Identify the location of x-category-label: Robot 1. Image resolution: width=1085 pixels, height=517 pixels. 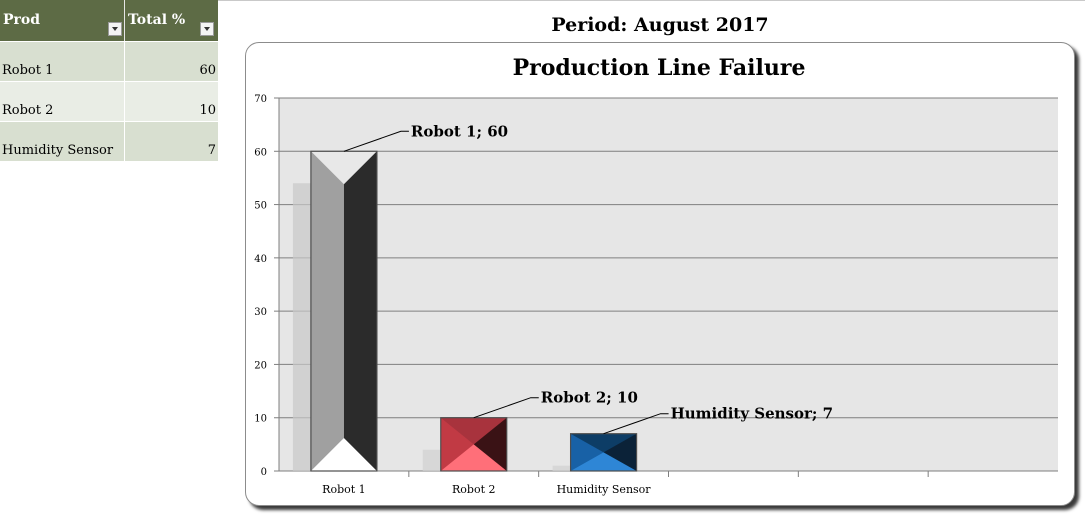
(343, 489).